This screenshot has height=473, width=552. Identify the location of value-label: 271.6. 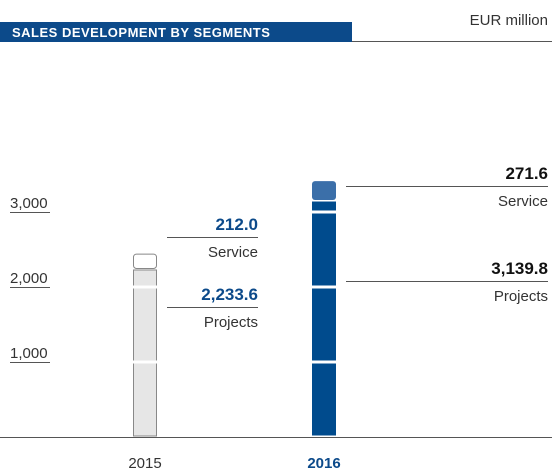
(526, 173).